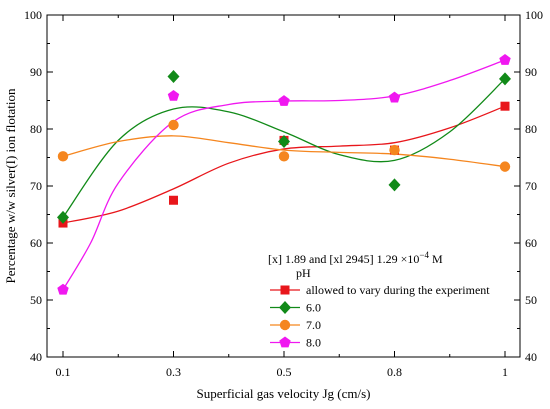 The width and height of the screenshot is (550, 409). Describe the element at coordinates (173, 372) in the screenshot. I see `x-tick-label: 0.3` at that location.